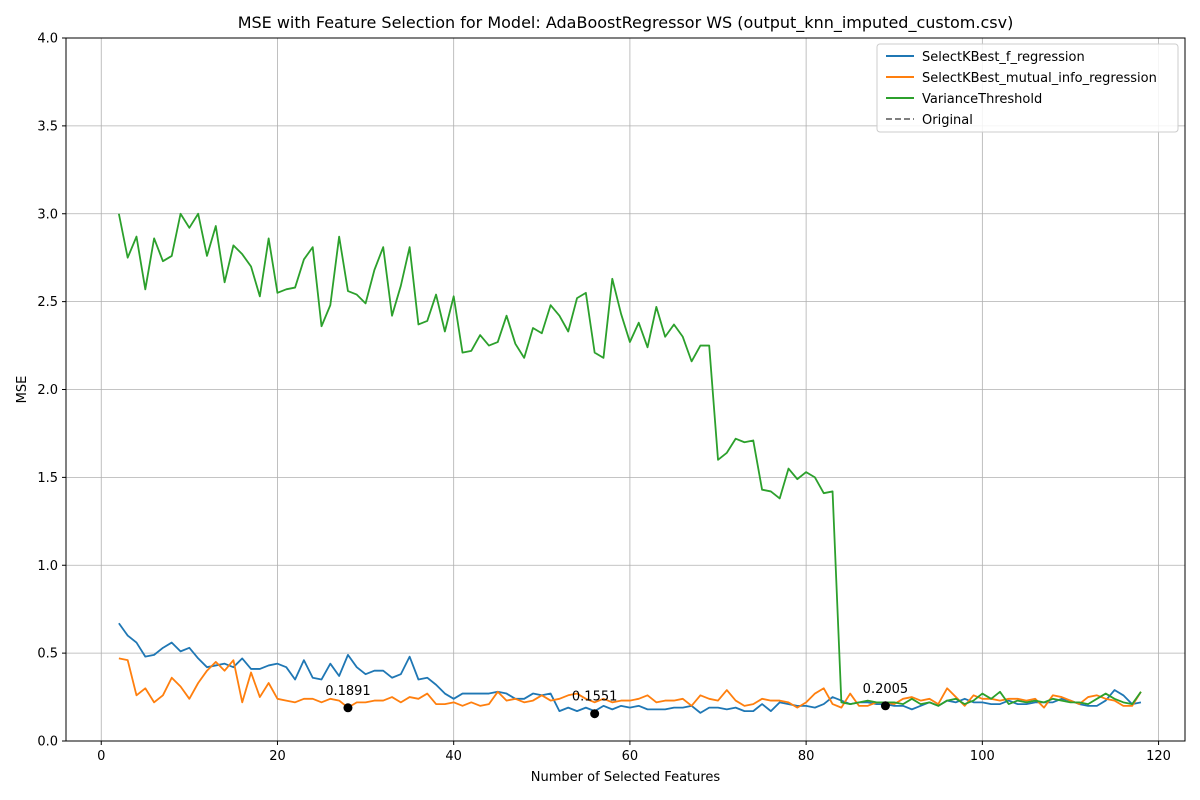 This screenshot has width=1200, height=800. I want to click on y-tick-label: 0.0, so click(47, 742).